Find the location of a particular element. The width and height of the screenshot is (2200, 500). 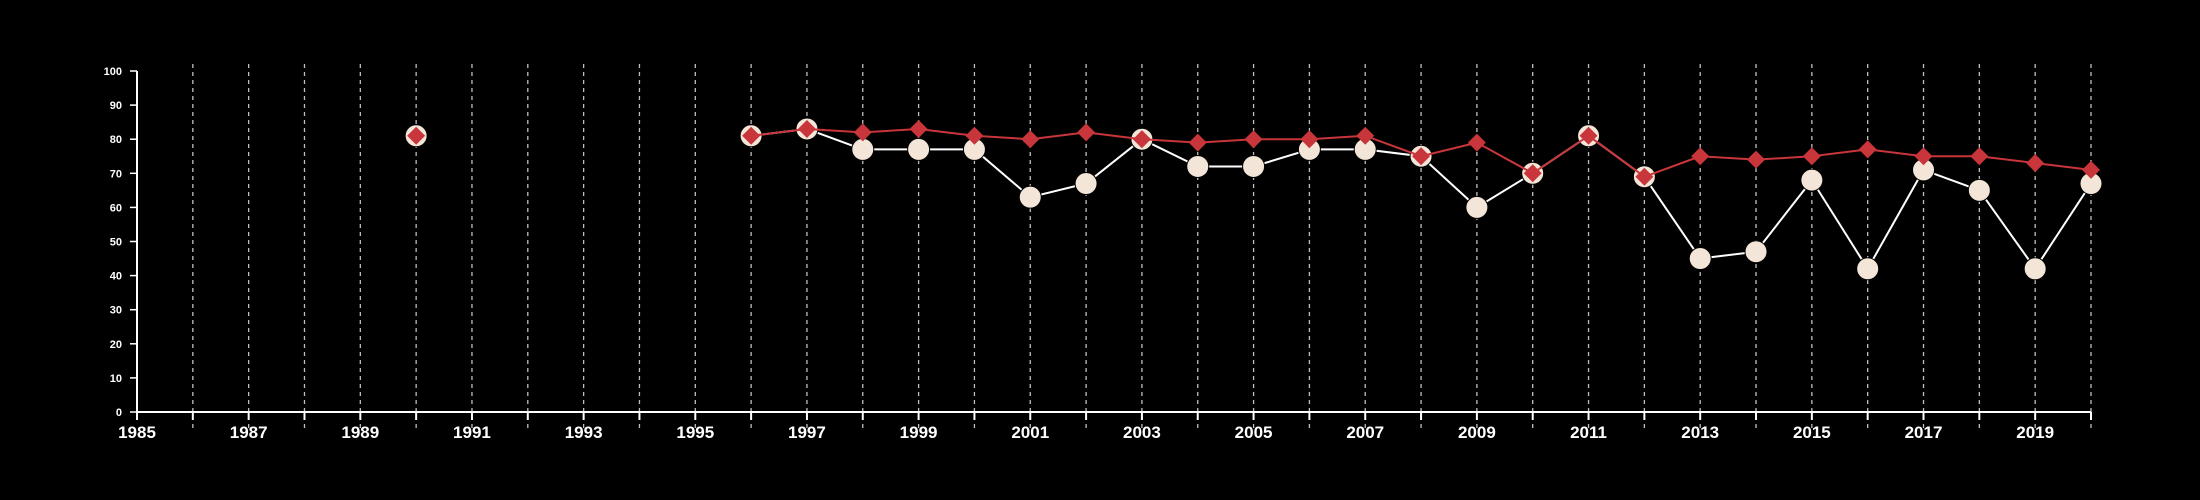

y-tick-label-70: 70 is located at coordinates (116, 174).